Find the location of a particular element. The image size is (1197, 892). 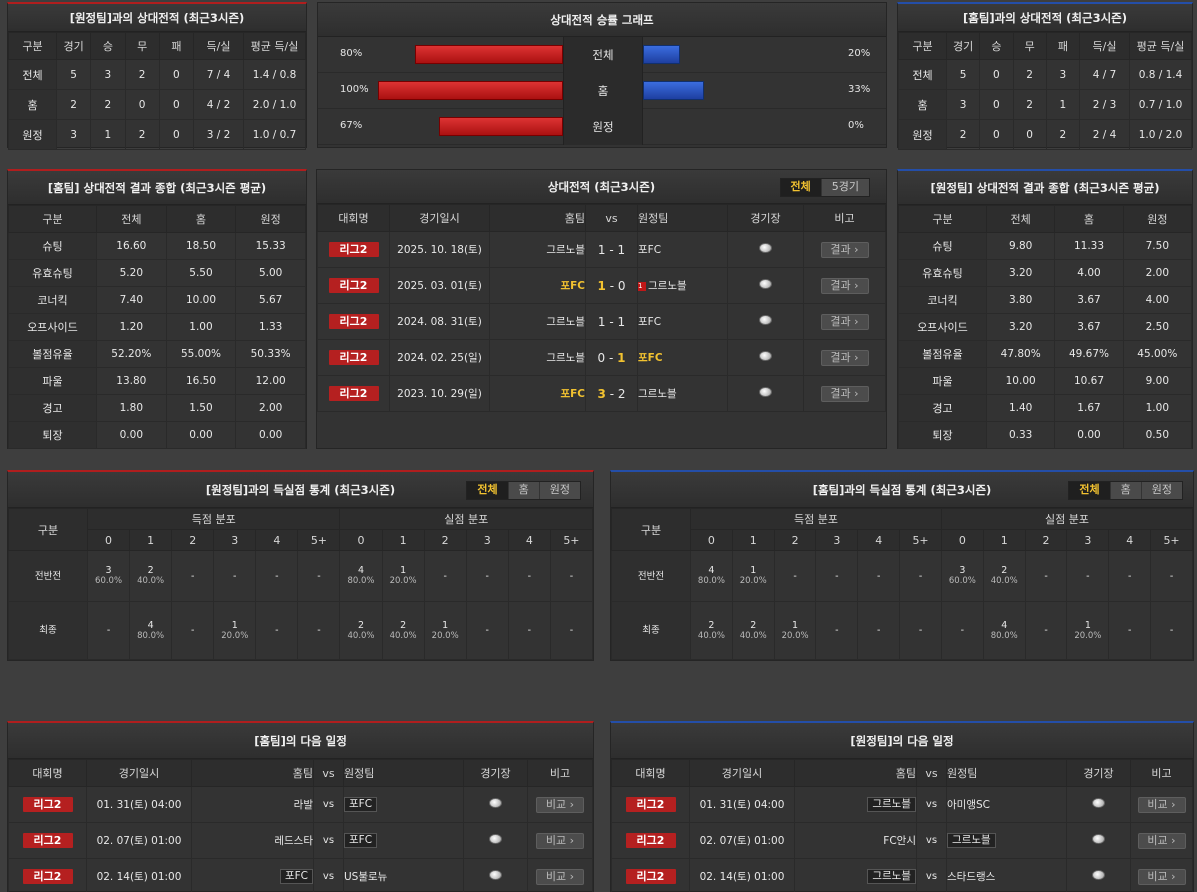

left-percent: 100% is located at coordinates (354, 89).